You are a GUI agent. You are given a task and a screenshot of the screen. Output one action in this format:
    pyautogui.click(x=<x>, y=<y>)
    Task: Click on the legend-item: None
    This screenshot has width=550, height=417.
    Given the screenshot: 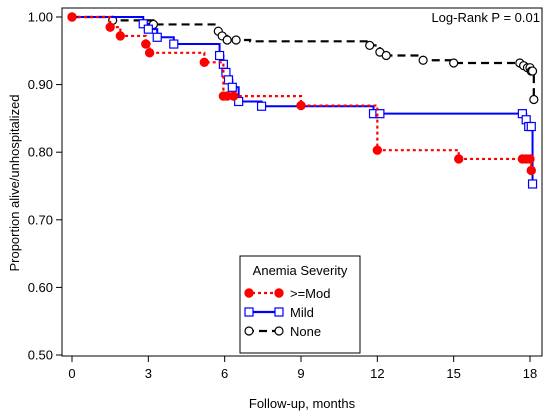 What is the action you would take?
    pyautogui.click(x=282, y=331)
    